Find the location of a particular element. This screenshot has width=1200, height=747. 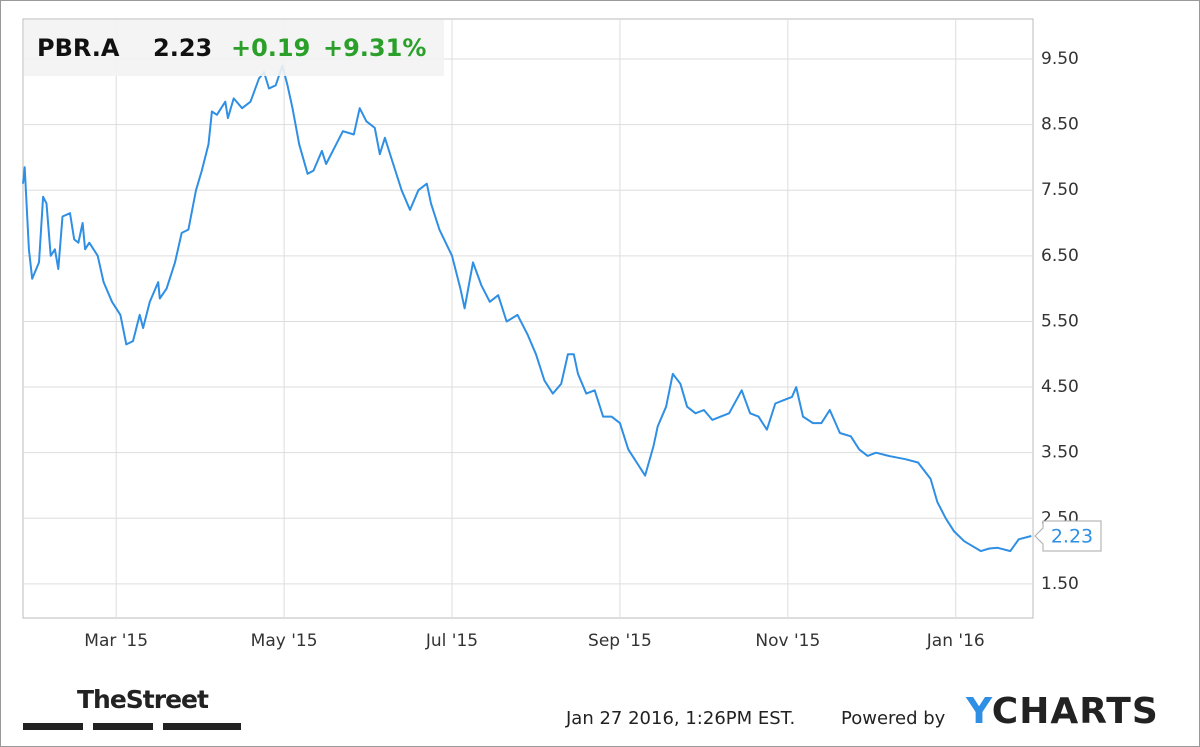

x-tick-label: Sep '15 is located at coordinates (620, 641).